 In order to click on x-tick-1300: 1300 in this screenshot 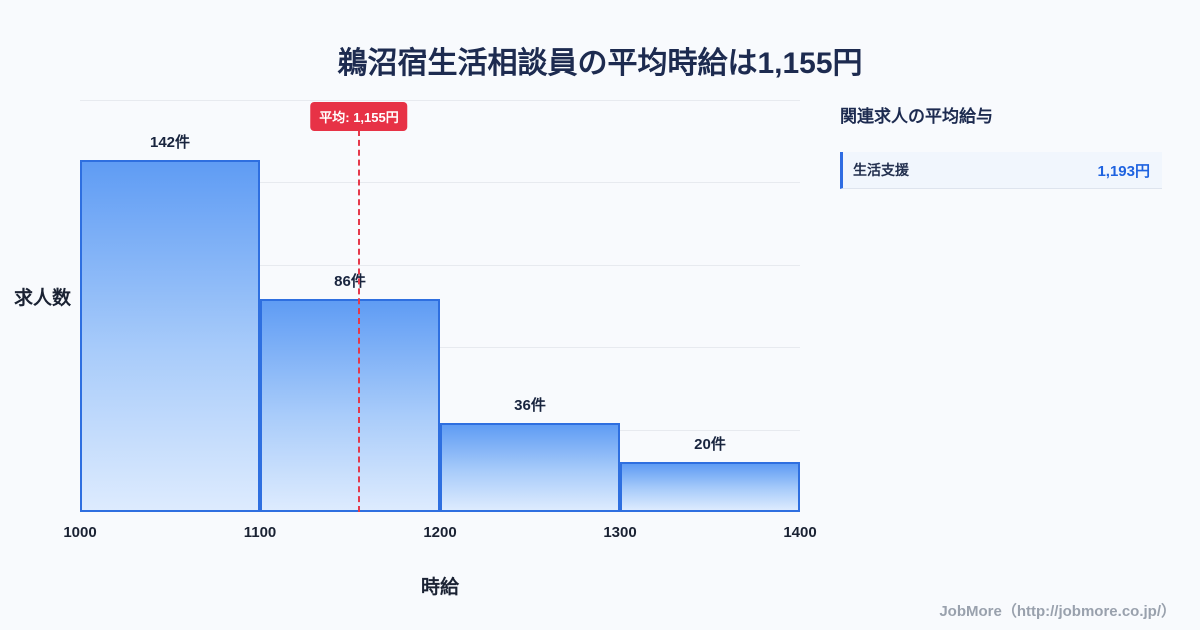, I will do `click(620, 532)`.